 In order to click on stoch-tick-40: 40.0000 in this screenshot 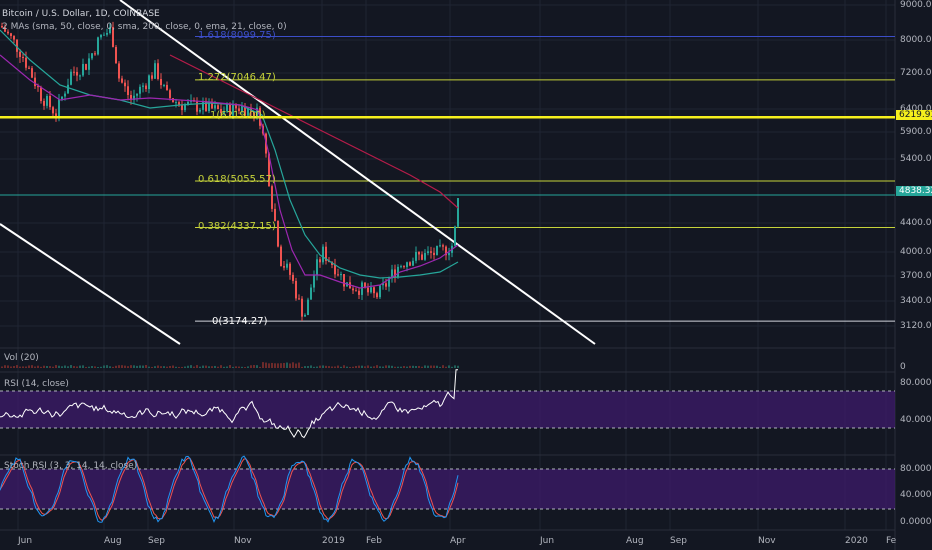, I will do `click(916, 495)`.